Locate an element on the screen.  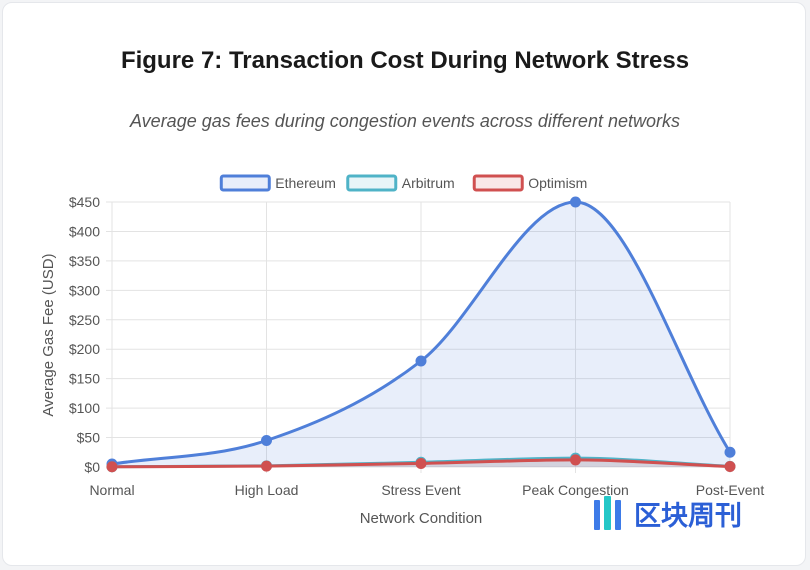
legend: Ethereum Arbitrum Optimism is located at coordinates (403, 183).